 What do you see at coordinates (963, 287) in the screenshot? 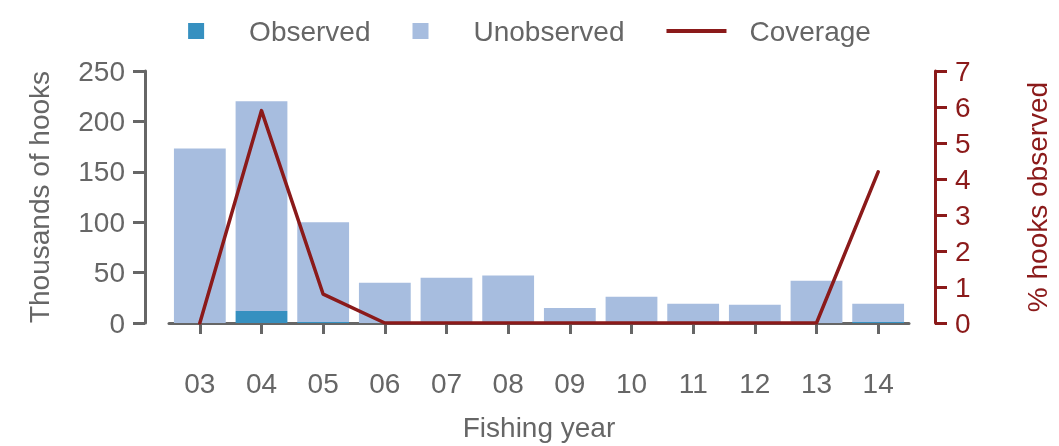
I see `y2-tick-label: 1` at bounding box center [963, 287].